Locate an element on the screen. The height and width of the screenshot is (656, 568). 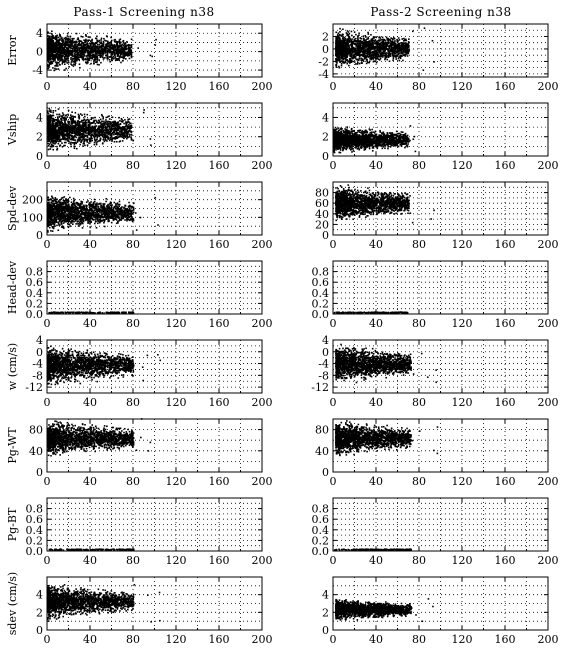
column-title-pass2: Pass-2 Screening n38 is located at coordinates (440, 12).